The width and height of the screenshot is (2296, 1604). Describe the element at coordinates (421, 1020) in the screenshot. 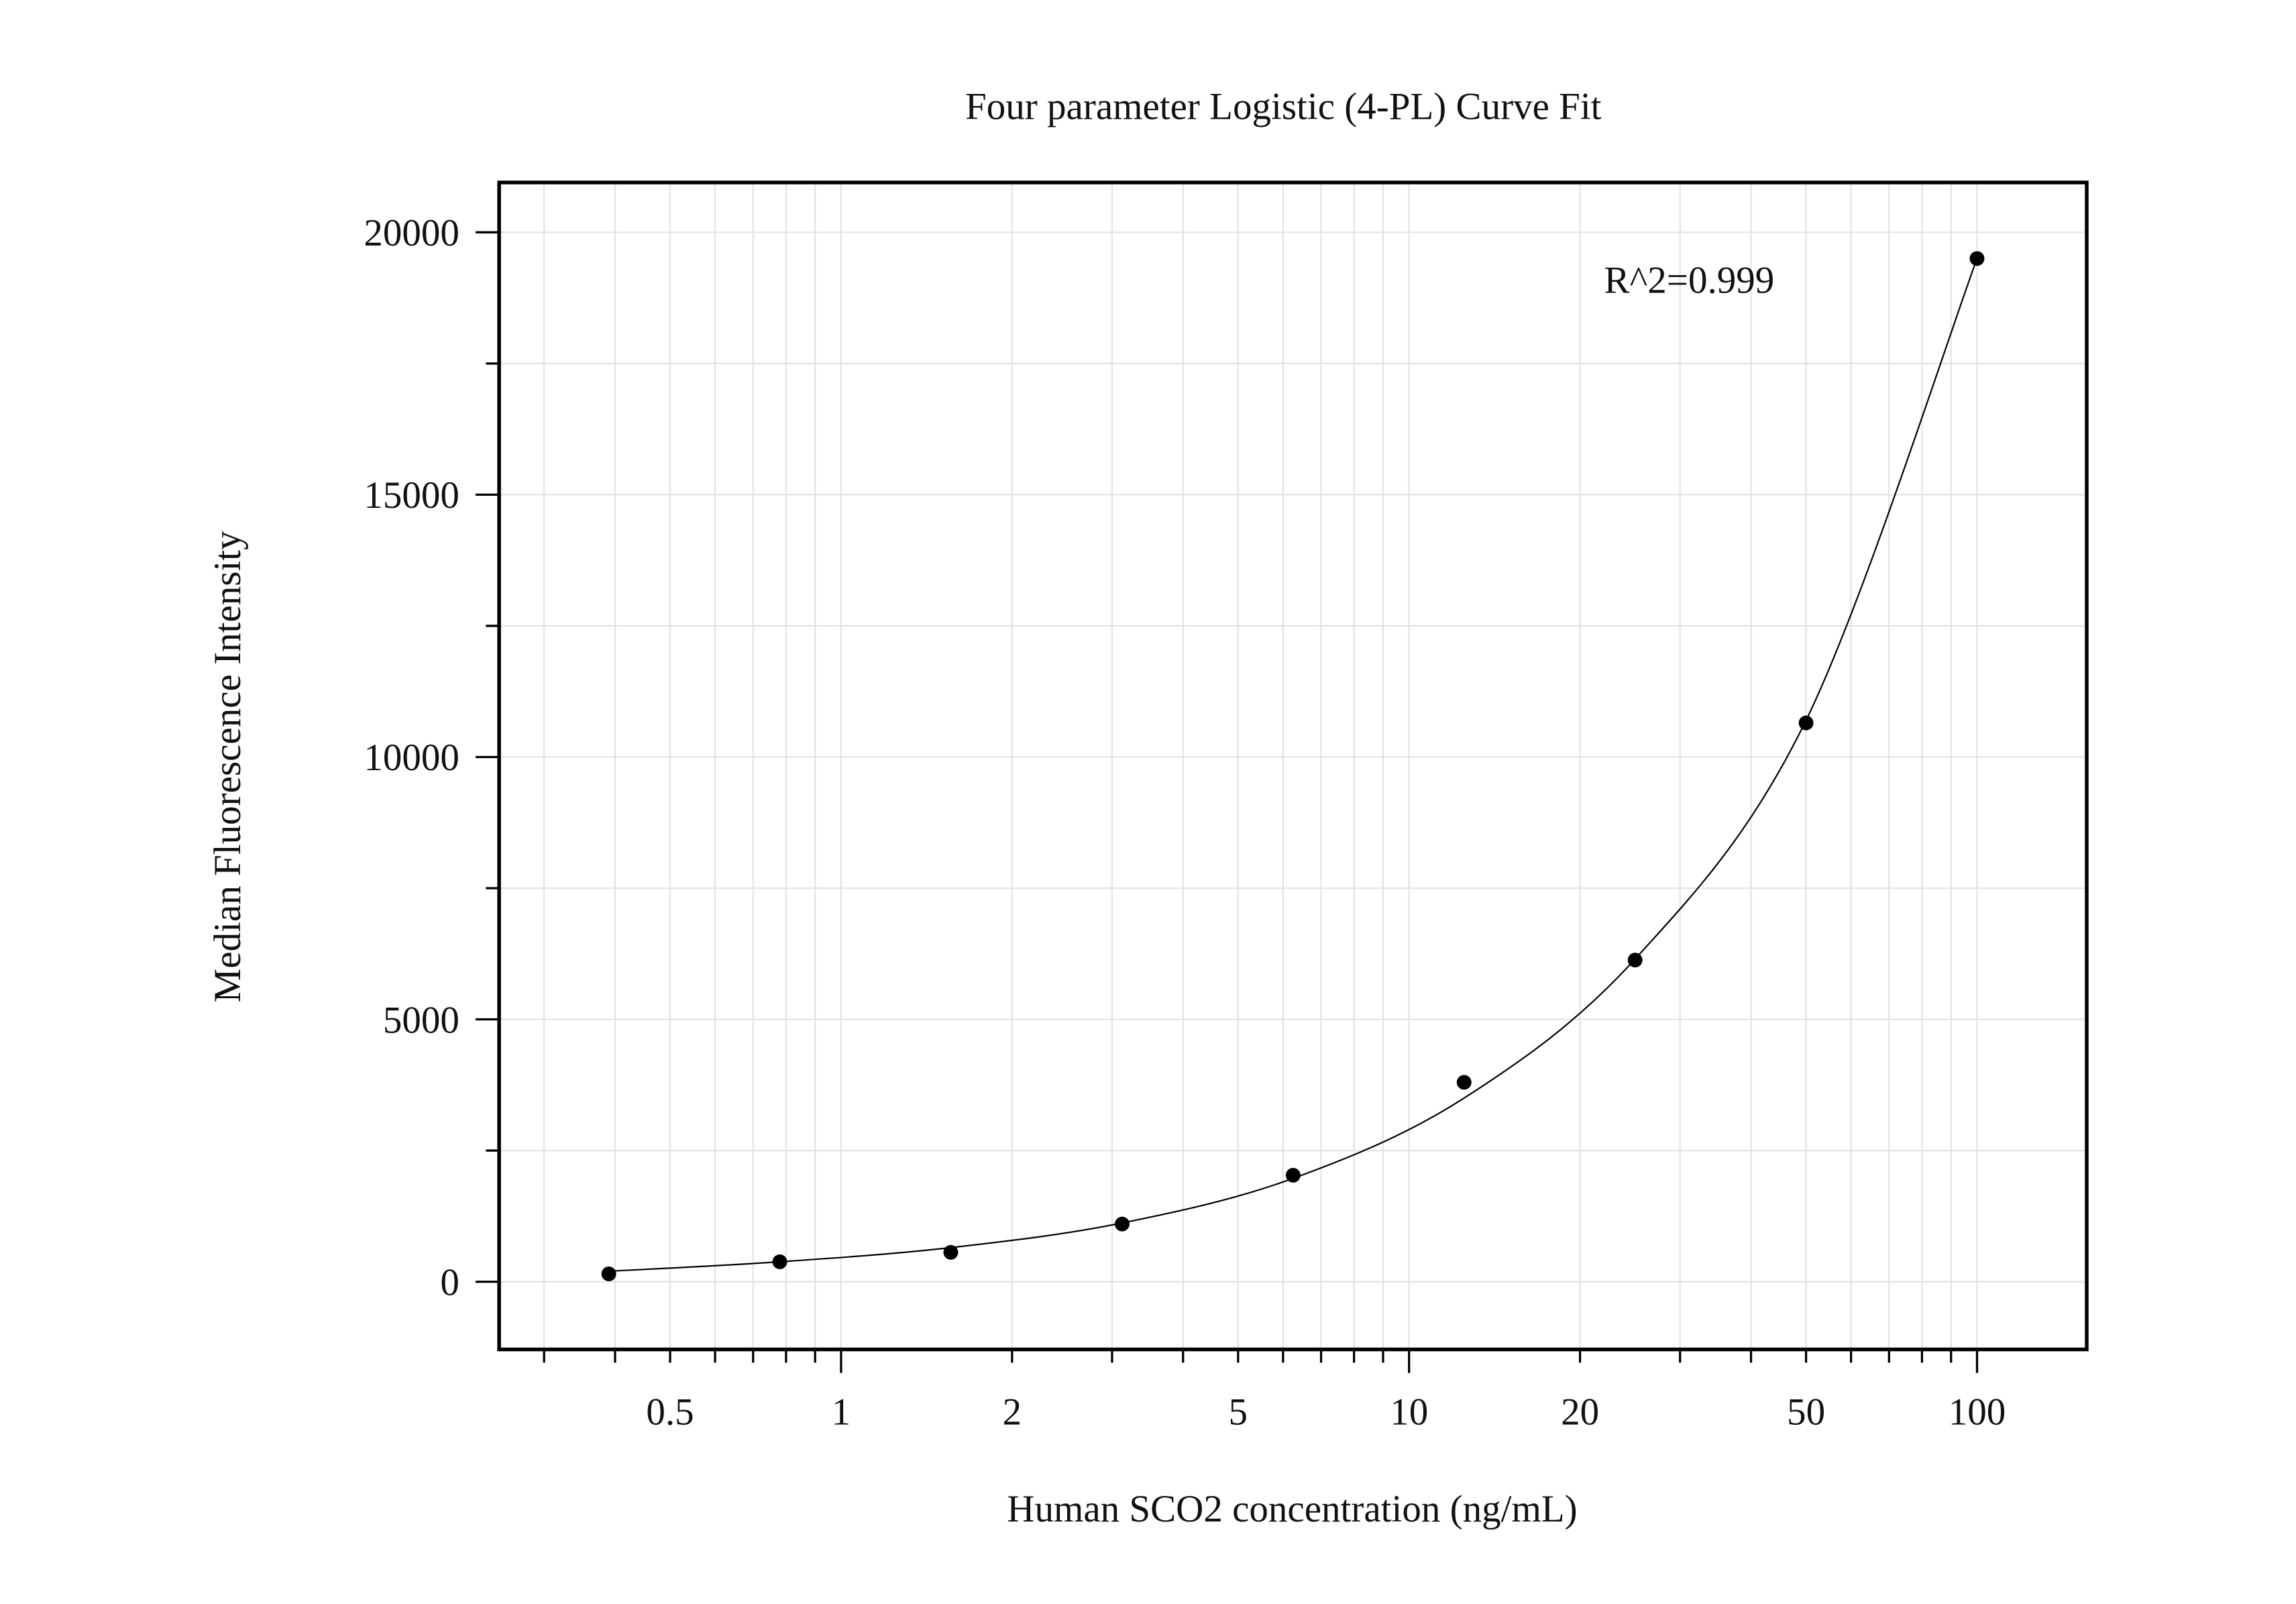

I see `y-tick-label: 5000` at that location.